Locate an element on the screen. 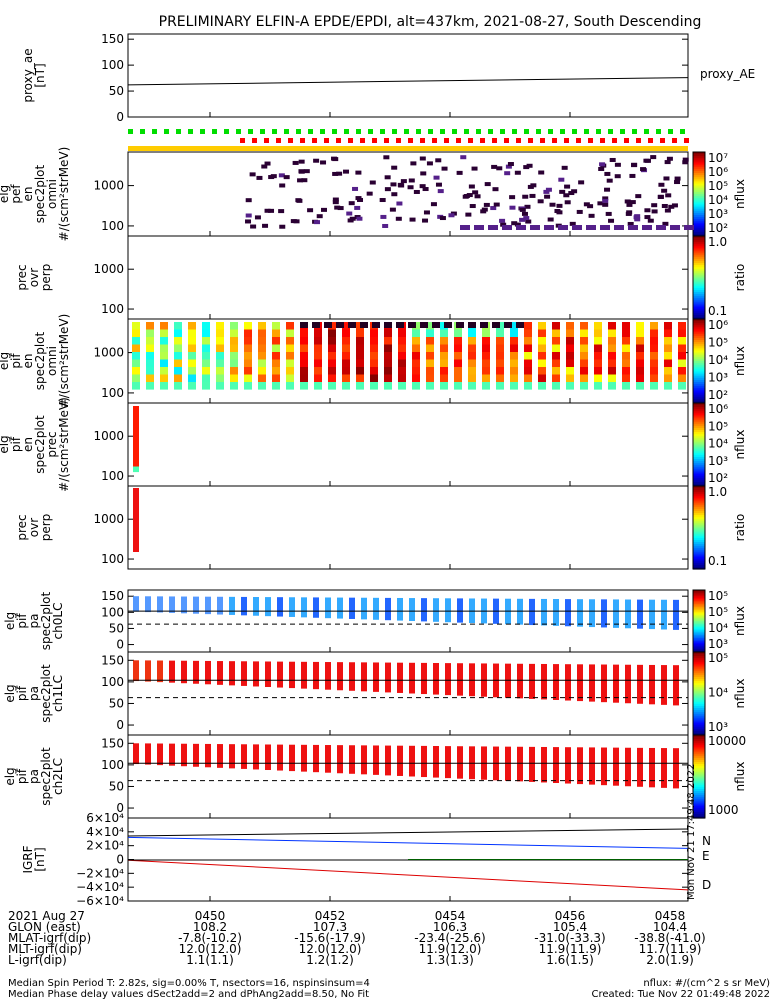 The width and height of the screenshot is (775, 1000). y-axis-label: pef is located at coordinates (16, 194).